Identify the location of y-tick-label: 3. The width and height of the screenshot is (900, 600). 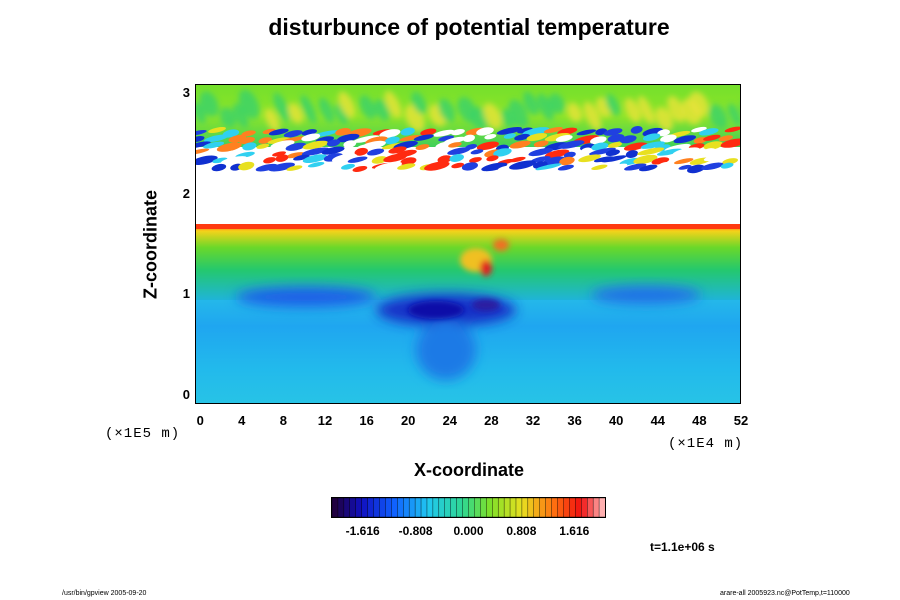
(186, 92).